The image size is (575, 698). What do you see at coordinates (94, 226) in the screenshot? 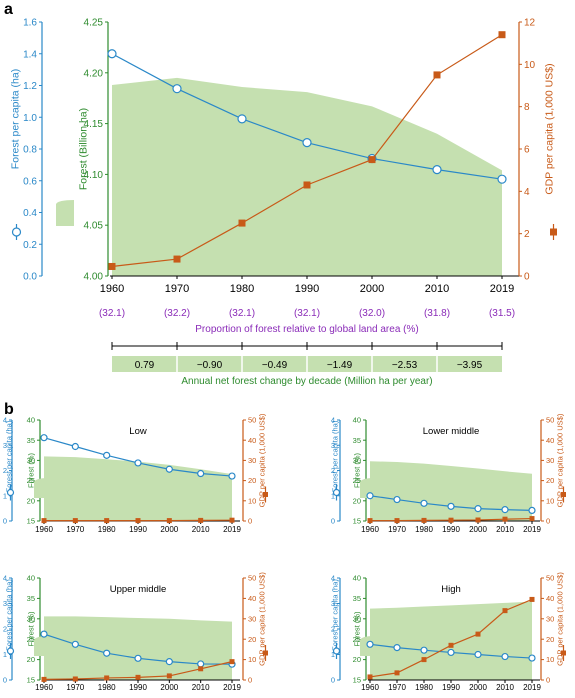
I see `forest-tick-label: 4.05` at bounding box center [94, 226].